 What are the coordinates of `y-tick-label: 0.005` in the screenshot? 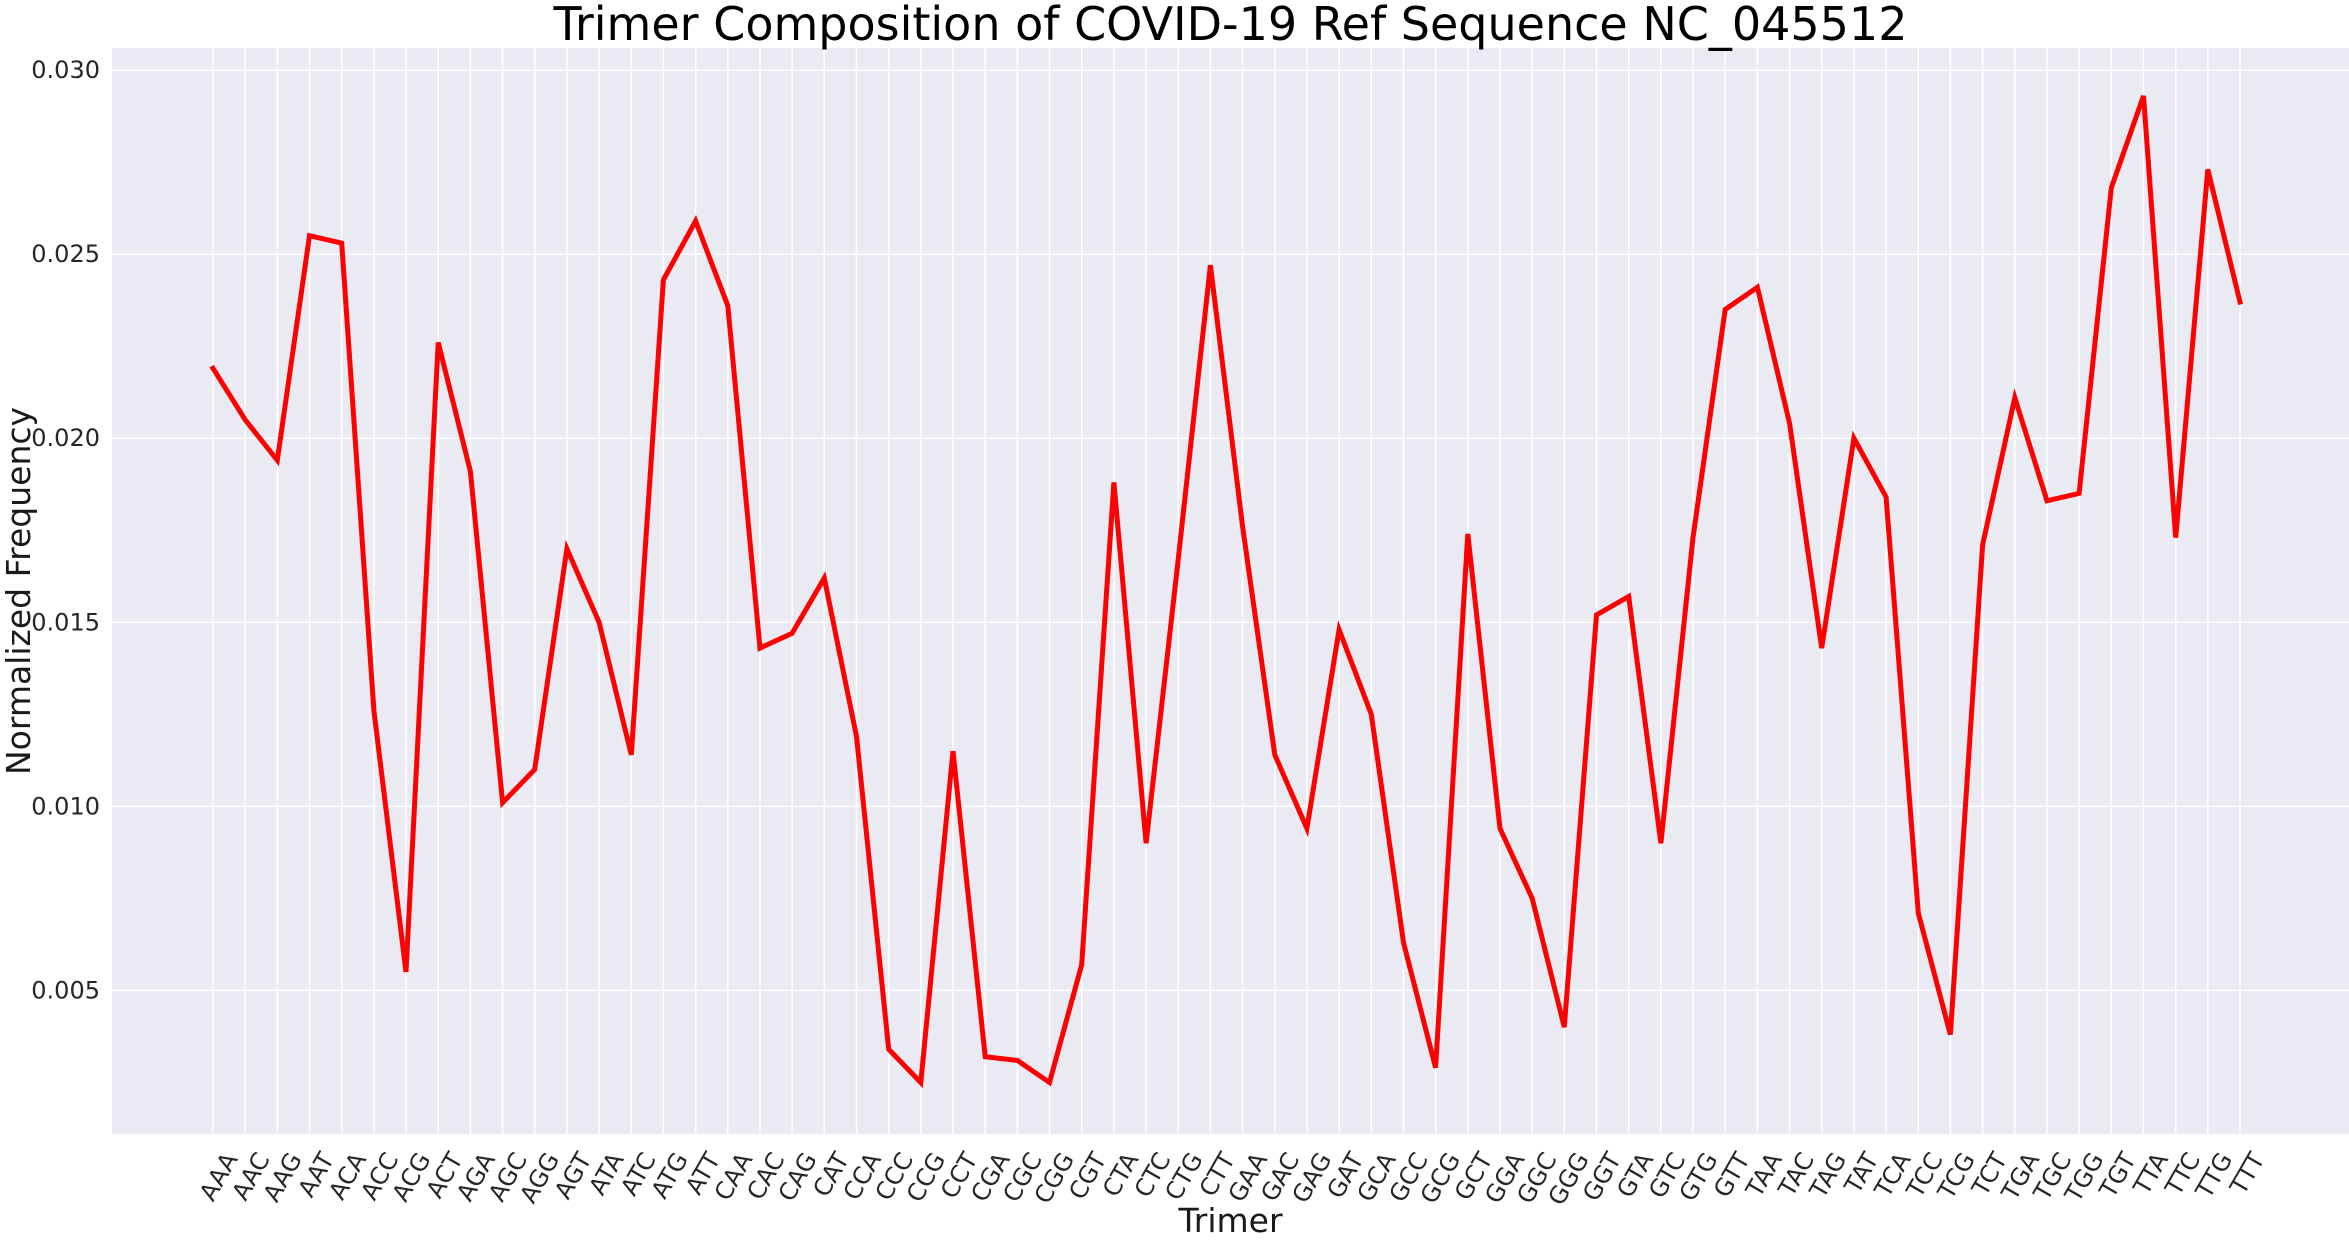 It's located at (65, 990).